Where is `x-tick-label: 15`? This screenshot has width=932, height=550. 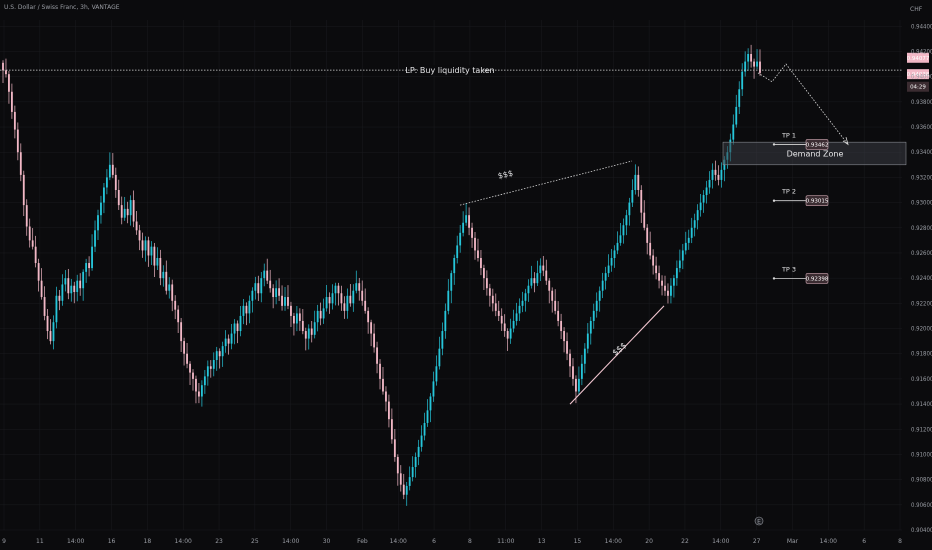
x-tick-label: 15 is located at coordinates (578, 541).